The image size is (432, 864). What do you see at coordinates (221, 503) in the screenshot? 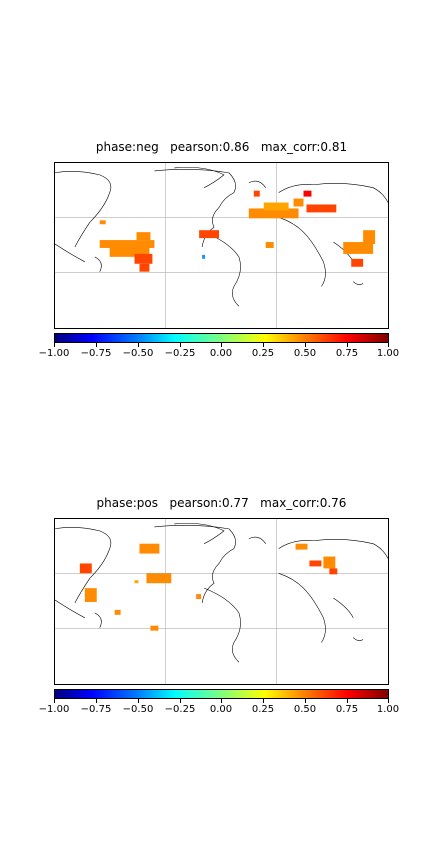
I see `panel-title: phase:pos pearson:0.77 max_corr:0.76` at bounding box center [221, 503].